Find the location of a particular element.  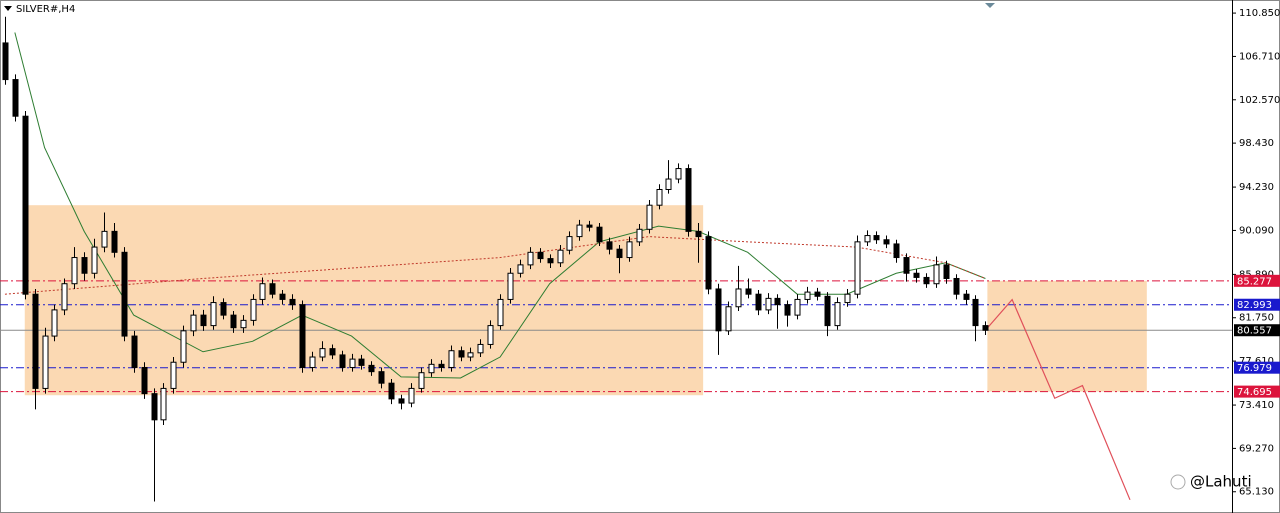

zone is located at coordinates (1067, 336).